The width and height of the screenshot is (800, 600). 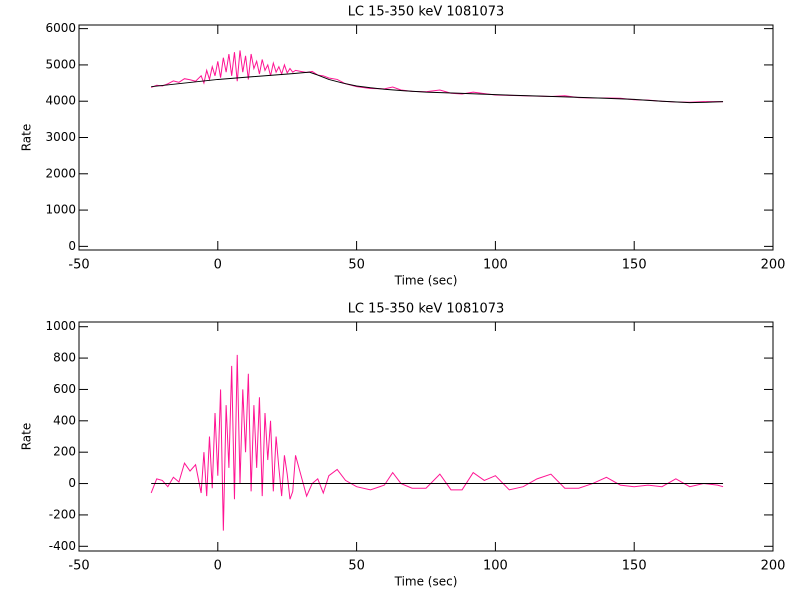 I want to click on y-tick-label: 4000, so click(x=60, y=101).